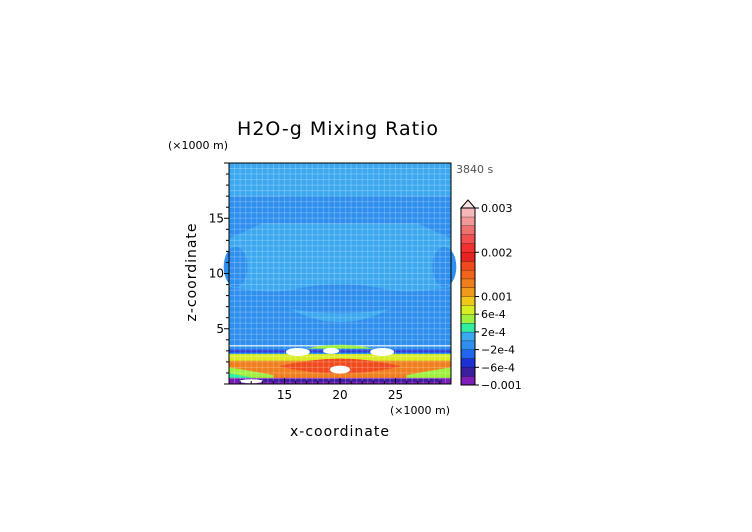  Describe the element at coordinates (338, 129) in the screenshot. I see `chart-title: H2O-g Mixing Ratio` at that location.